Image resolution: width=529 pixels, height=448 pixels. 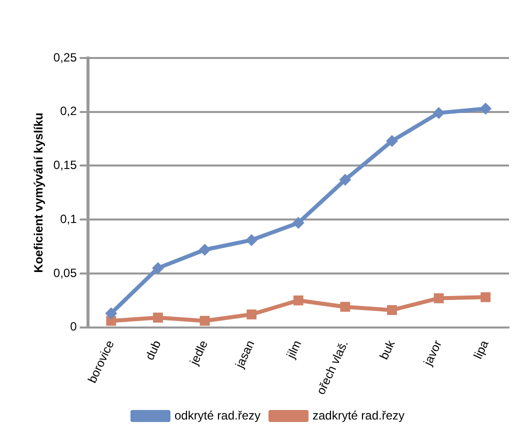 What do you see at coordinates (332, 367) in the screenshot?
I see `x-tick-label: ořech vlaš.` at bounding box center [332, 367].